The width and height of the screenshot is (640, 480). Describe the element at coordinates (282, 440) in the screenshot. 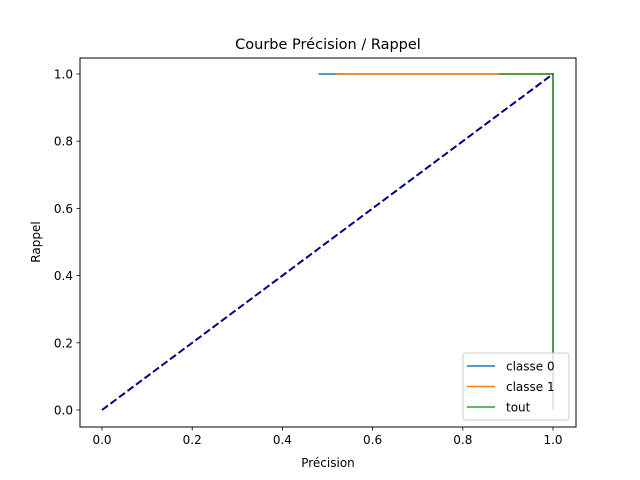

I see `x-tick-label: 0.4` at that location.